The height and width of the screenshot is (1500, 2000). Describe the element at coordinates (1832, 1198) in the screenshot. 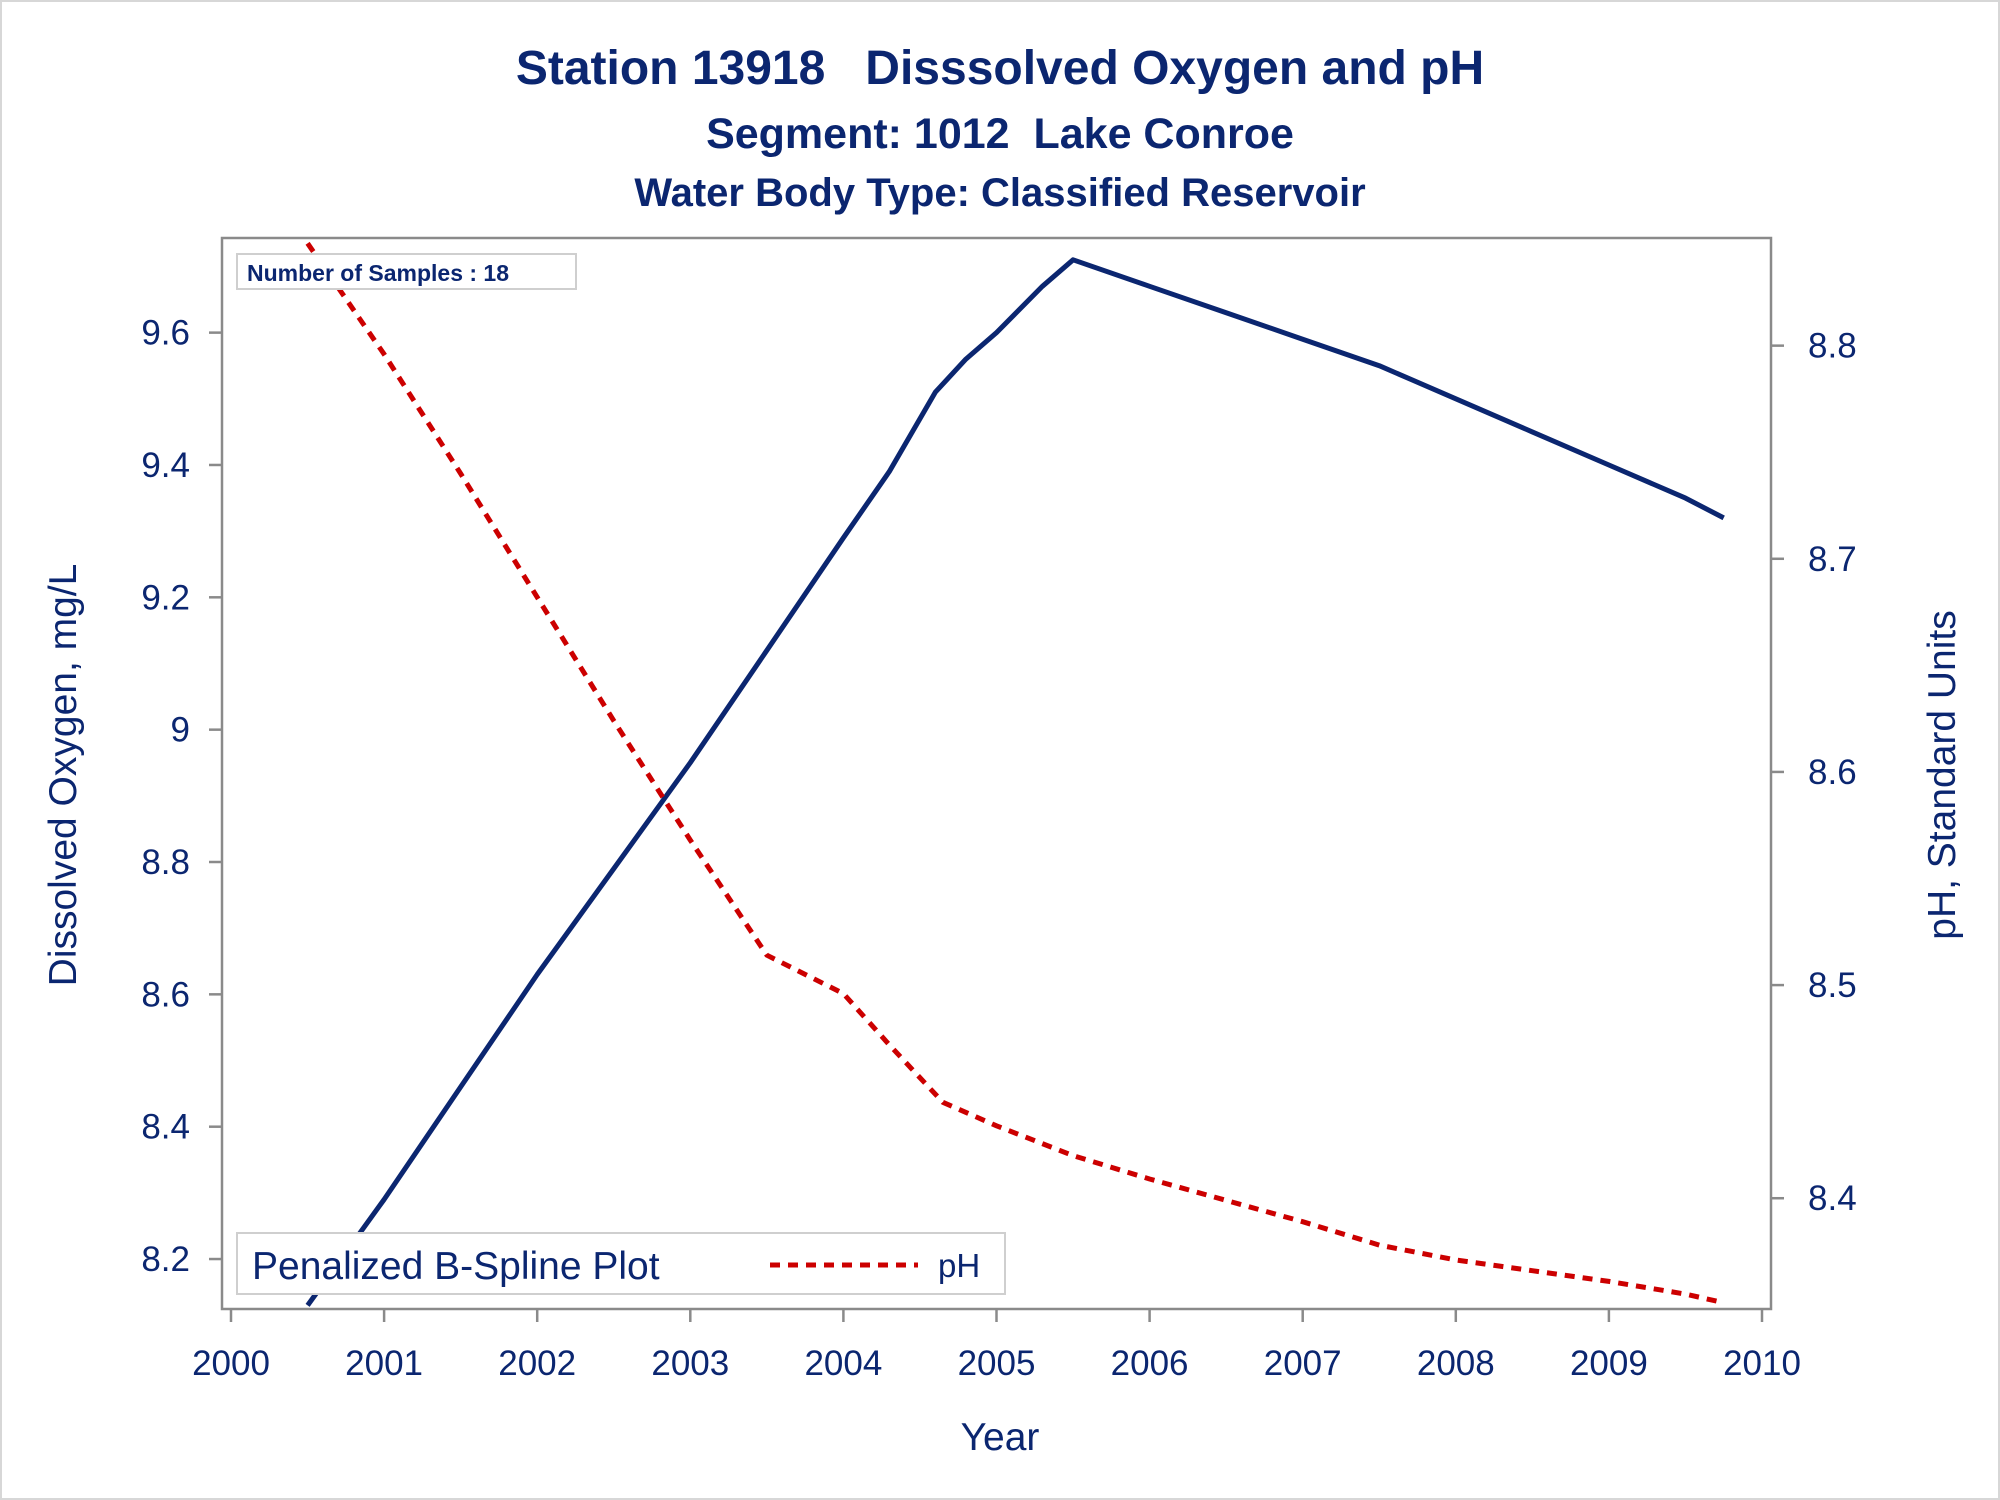

I see `y2-tick-label: 8.4` at that location.